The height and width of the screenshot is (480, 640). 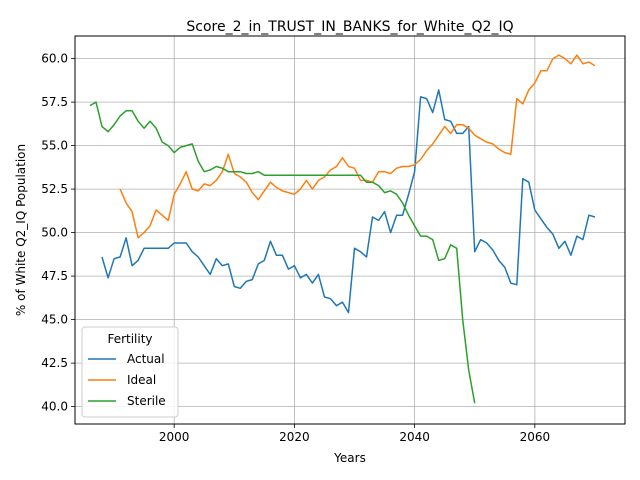 What do you see at coordinates (349, 458) in the screenshot?
I see `x-axis-label: Years` at bounding box center [349, 458].